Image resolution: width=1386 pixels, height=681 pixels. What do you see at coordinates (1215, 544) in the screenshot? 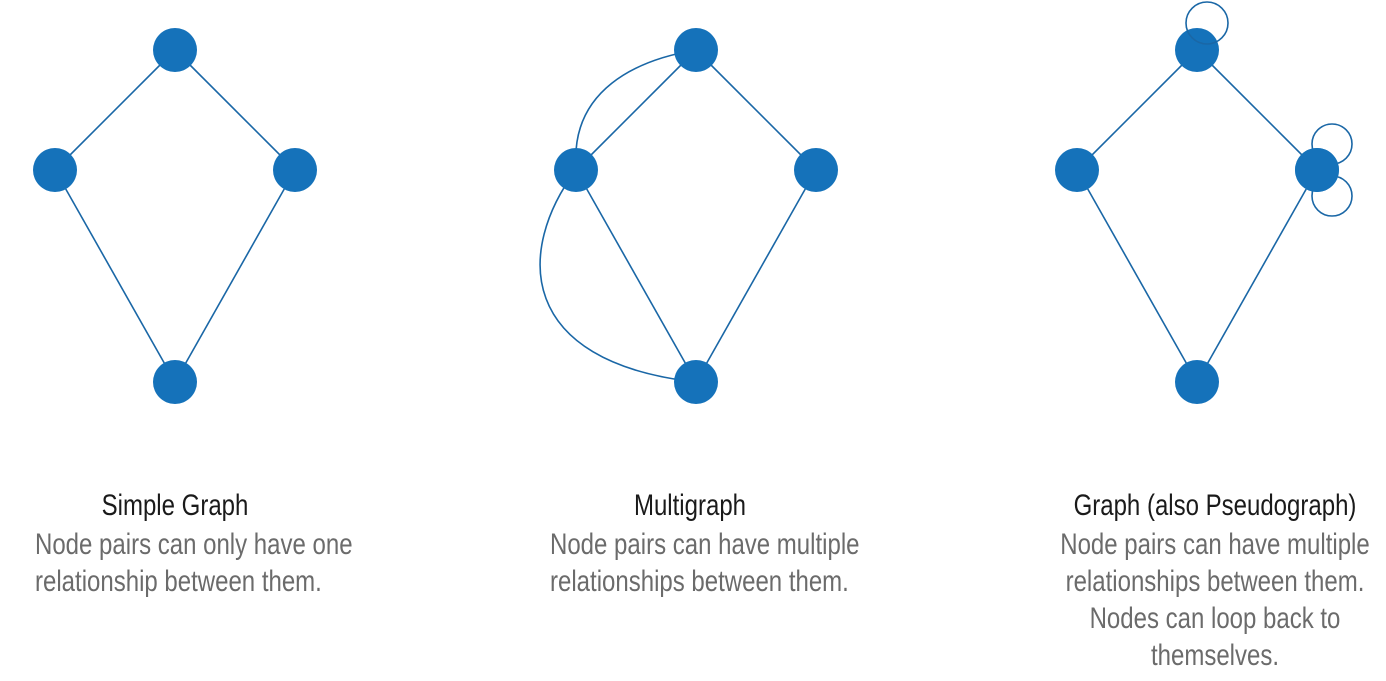
I see `pseudograph-desc-line-1: Node pairs can have multiple` at bounding box center [1215, 544].